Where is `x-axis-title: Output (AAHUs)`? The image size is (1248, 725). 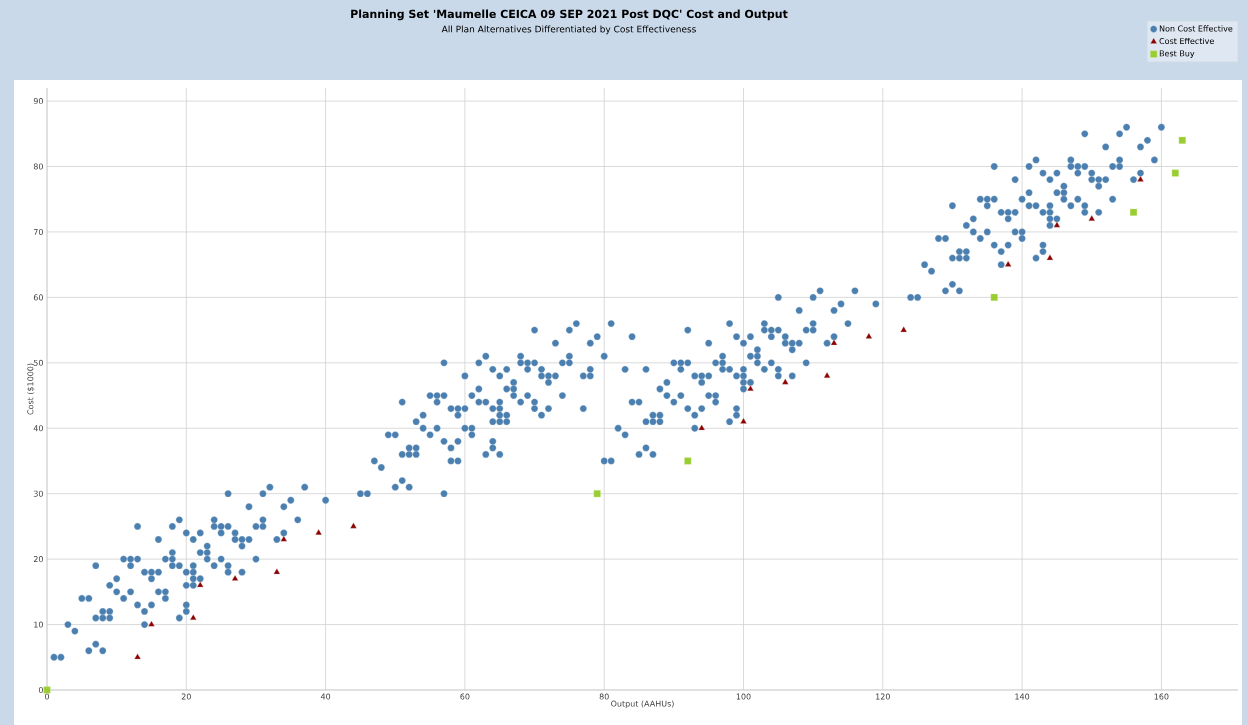
x-axis-title: Output (AAHUs) is located at coordinates (642, 704).